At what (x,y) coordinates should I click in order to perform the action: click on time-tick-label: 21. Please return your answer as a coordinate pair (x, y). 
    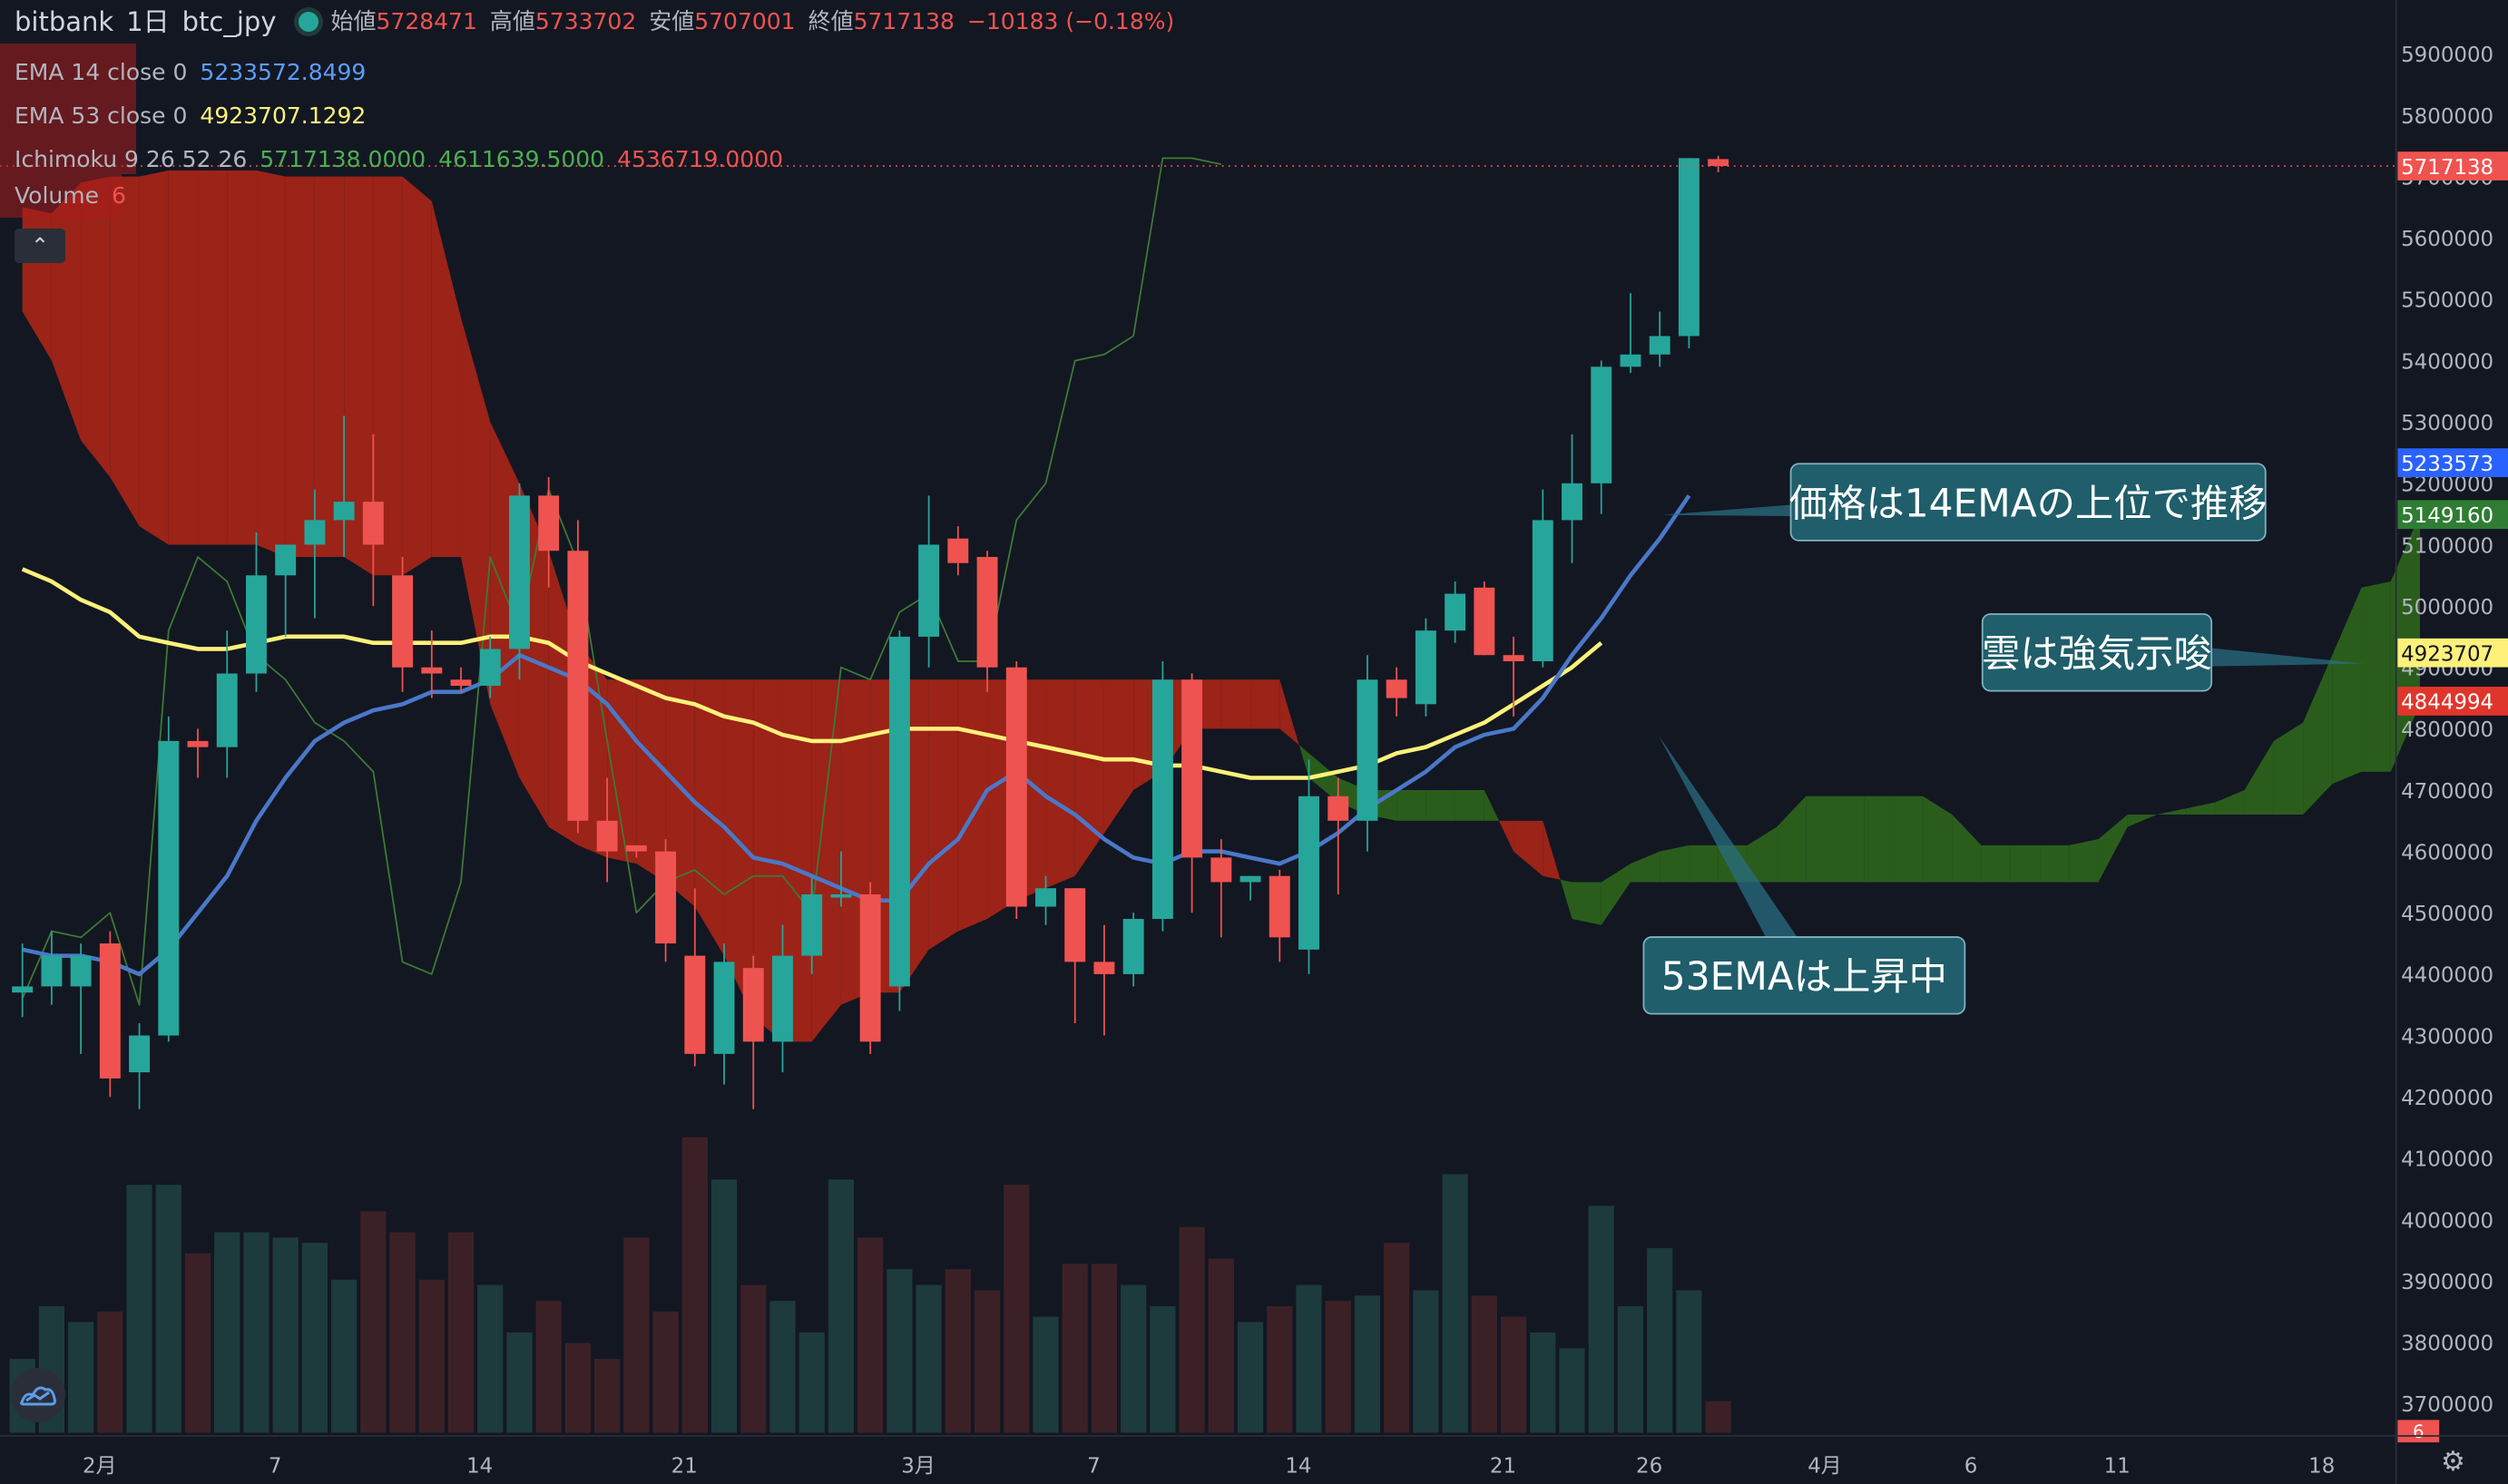
    Looking at the image, I should click on (685, 1467).